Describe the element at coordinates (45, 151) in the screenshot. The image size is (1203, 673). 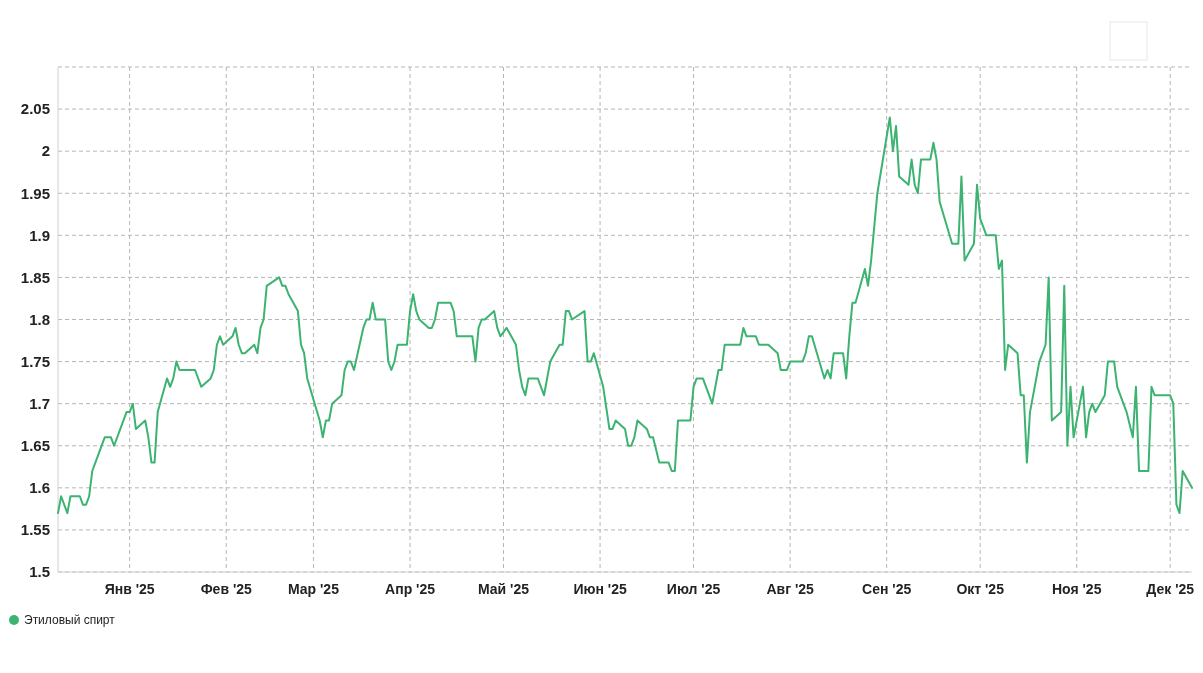
I see `y-tick-label: 2` at that location.